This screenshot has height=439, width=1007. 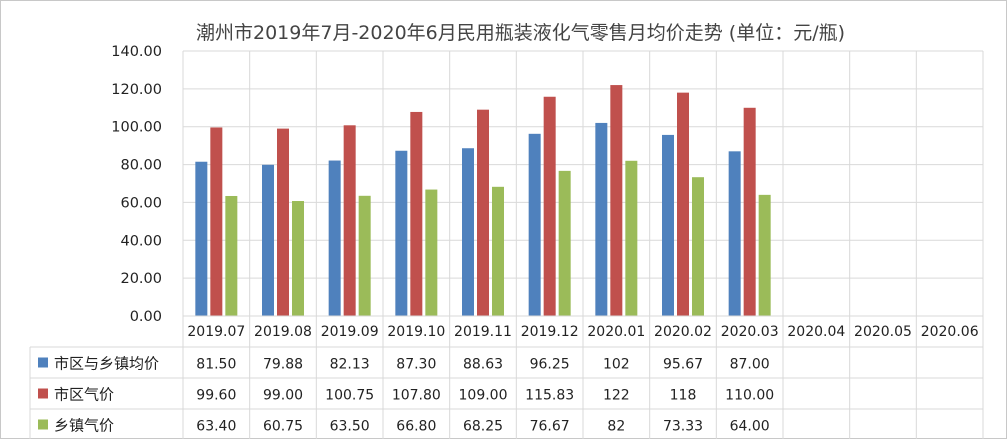 What do you see at coordinates (136, 52) in the screenshot?
I see `y-tick-label: 140.00` at bounding box center [136, 52].